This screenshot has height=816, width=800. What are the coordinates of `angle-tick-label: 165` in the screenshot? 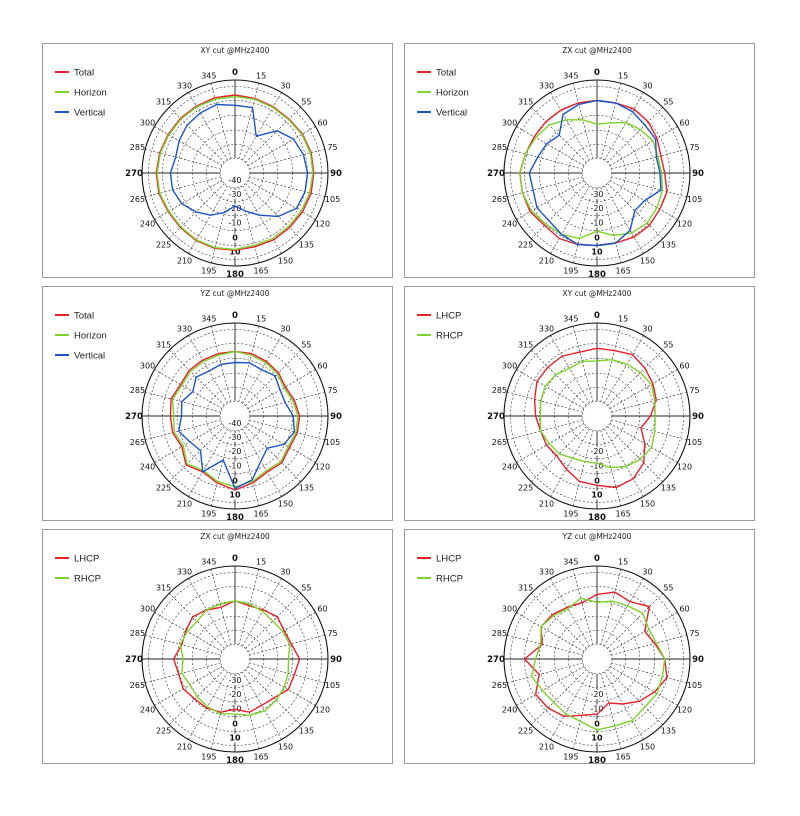 It's located at (261, 271).